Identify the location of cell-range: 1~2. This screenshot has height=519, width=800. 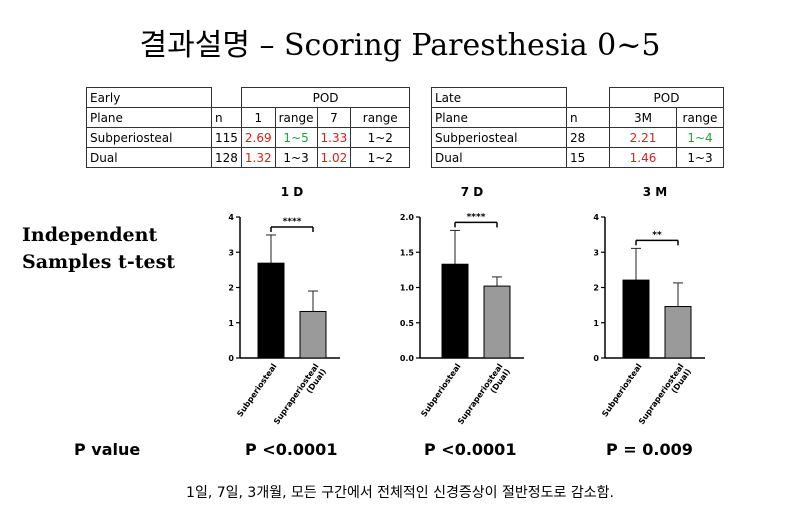
(380, 157).